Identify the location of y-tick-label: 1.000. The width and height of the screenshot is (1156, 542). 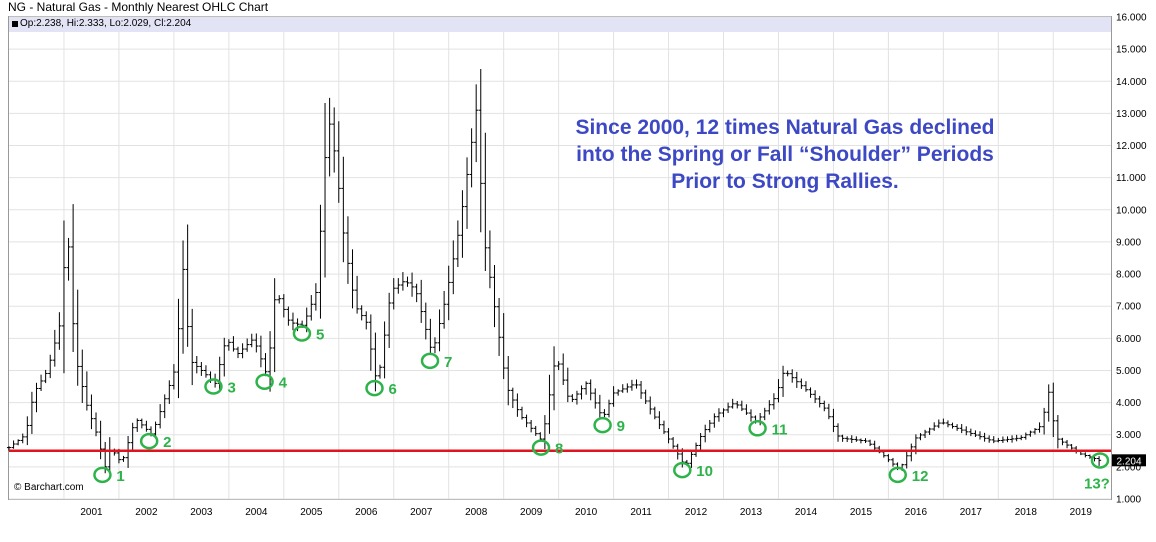
(1128, 500).